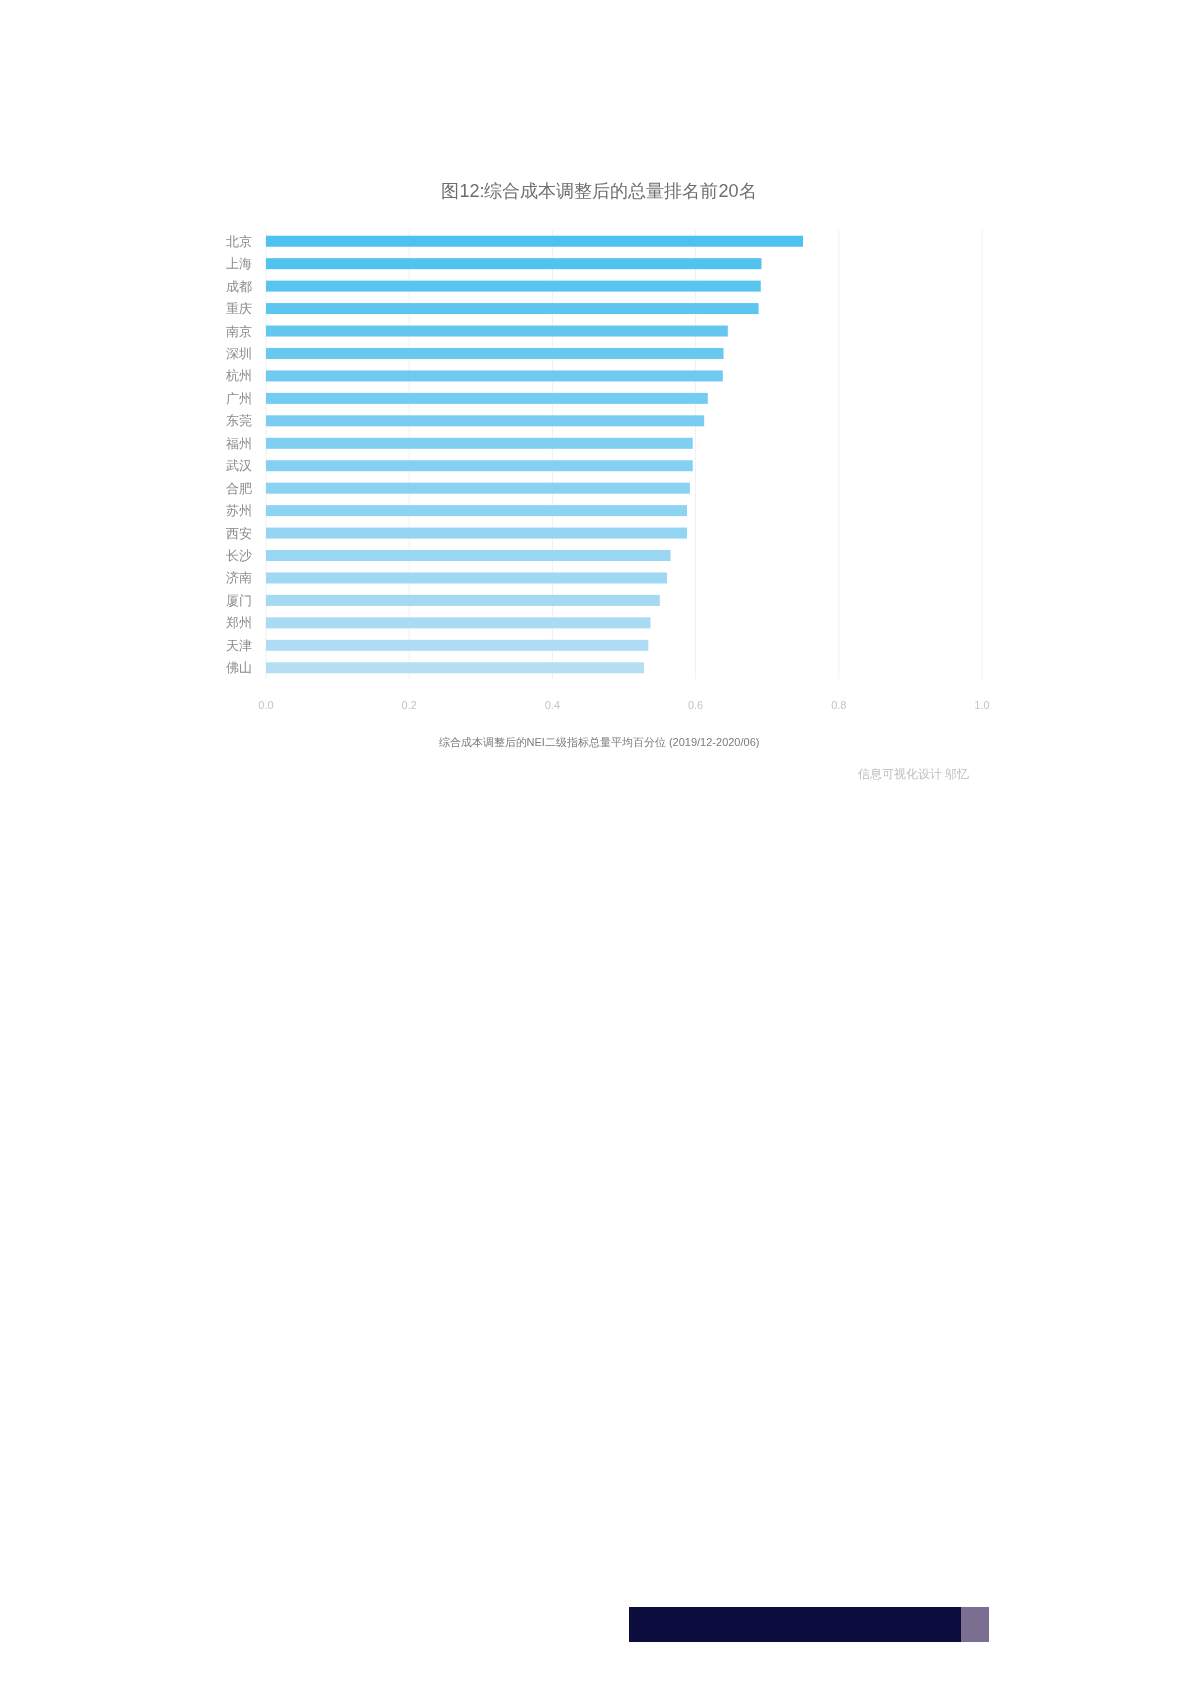  What do you see at coordinates (239, 309) in the screenshot?
I see `y-tick-label: 重庆` at bounding box center [239, 309].